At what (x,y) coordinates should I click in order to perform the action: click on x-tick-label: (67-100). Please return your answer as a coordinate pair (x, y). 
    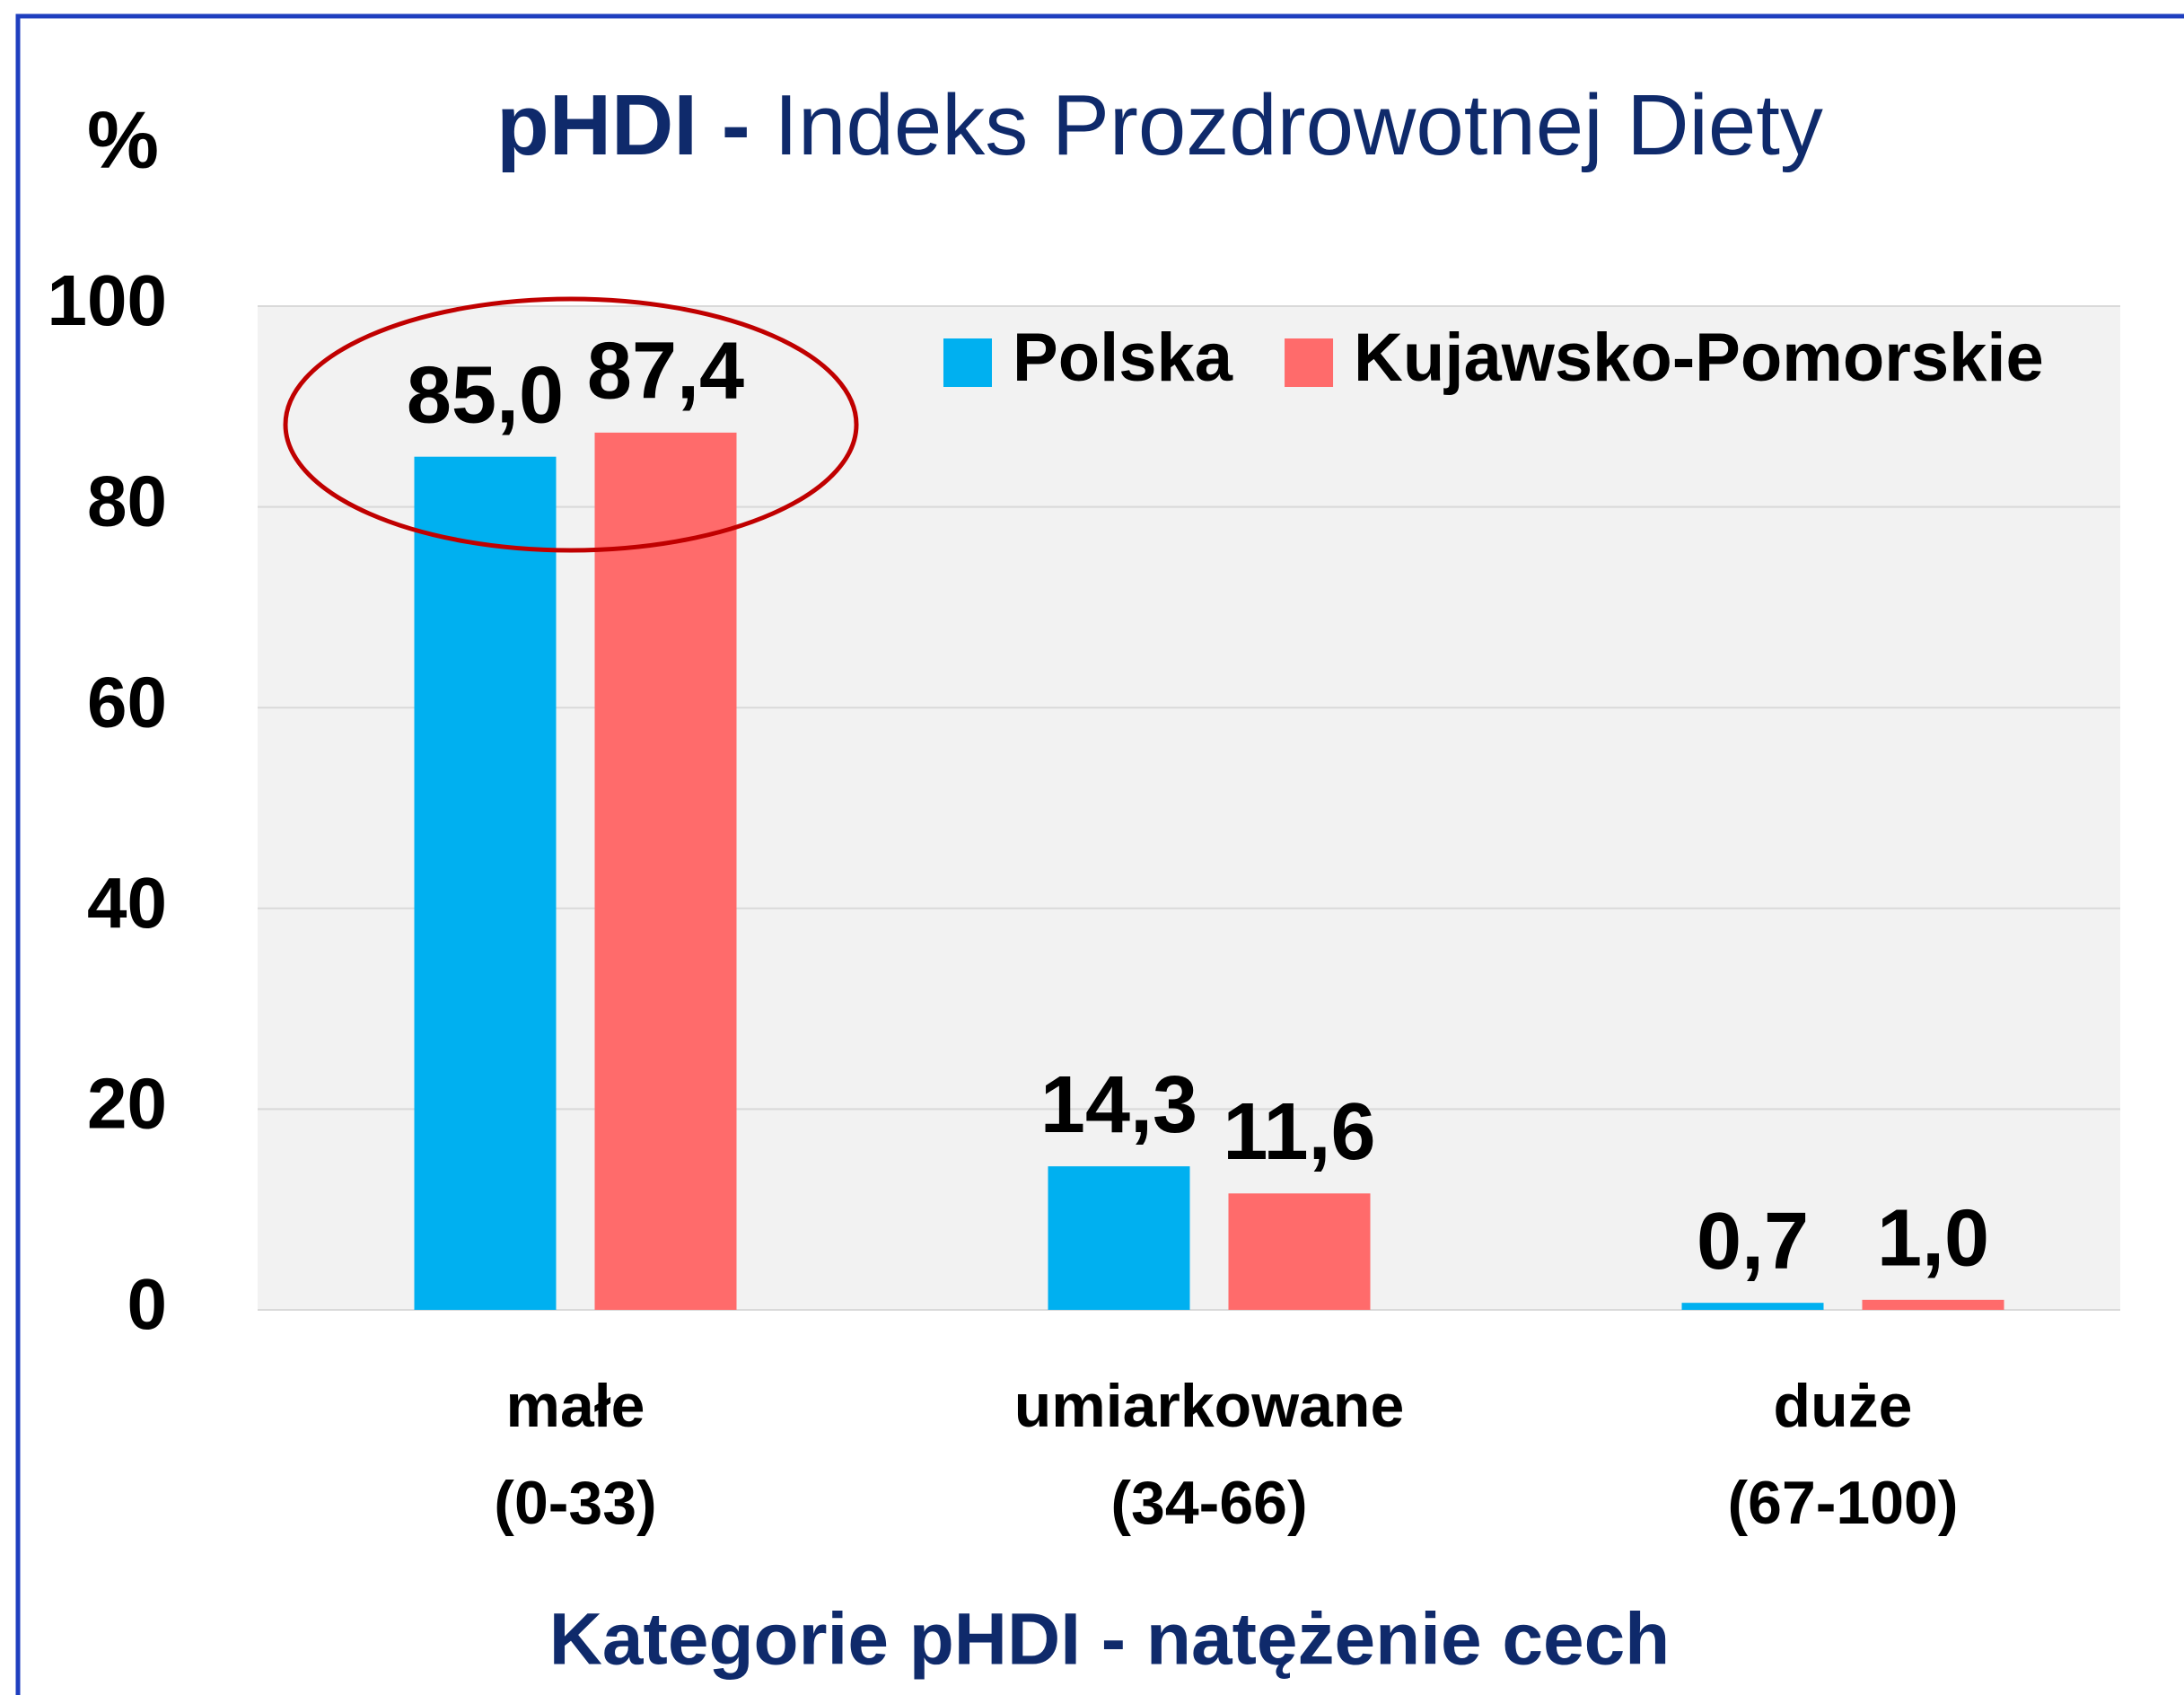
    Looking at the image, I should click on (1842, 1503).